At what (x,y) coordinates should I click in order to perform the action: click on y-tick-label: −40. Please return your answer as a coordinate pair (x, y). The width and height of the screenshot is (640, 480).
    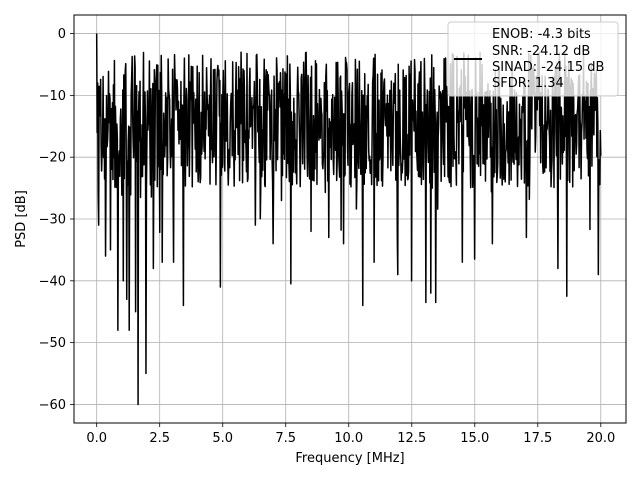
    Looking at the image, I should click on (52, 281).